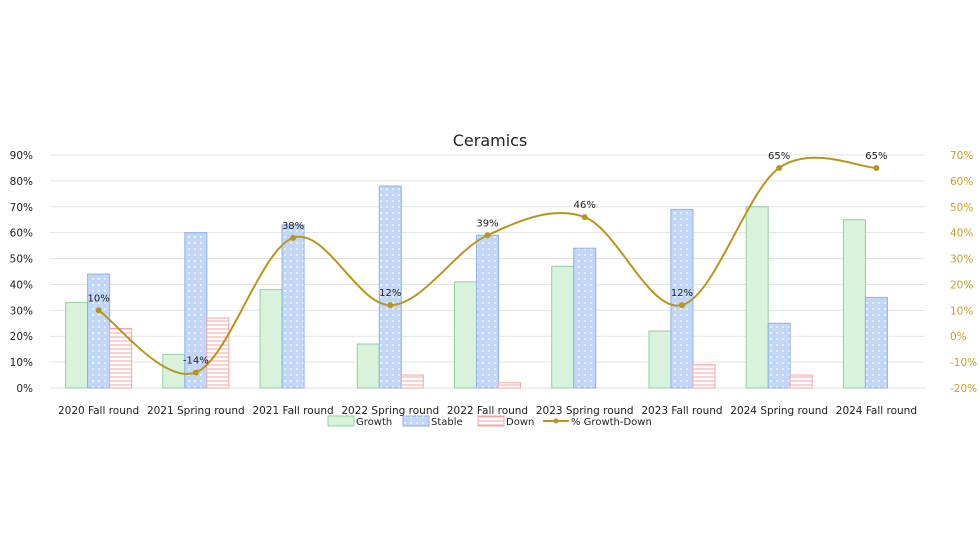 The width and height of the screenshot is (980, 560). I want to click on x-category-label: 2021 Fall round, so click(292, 411).